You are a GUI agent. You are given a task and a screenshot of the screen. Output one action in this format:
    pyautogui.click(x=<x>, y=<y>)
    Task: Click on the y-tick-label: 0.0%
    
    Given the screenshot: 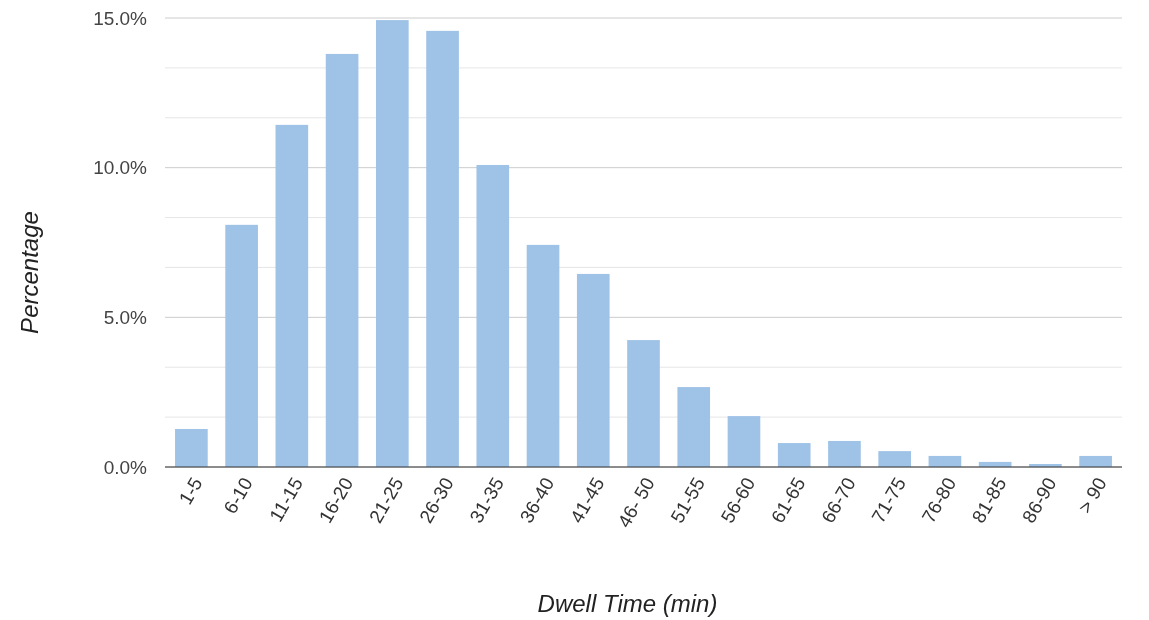 What is the action you would take?
    pyautogui.click(x=125, y=467)
    